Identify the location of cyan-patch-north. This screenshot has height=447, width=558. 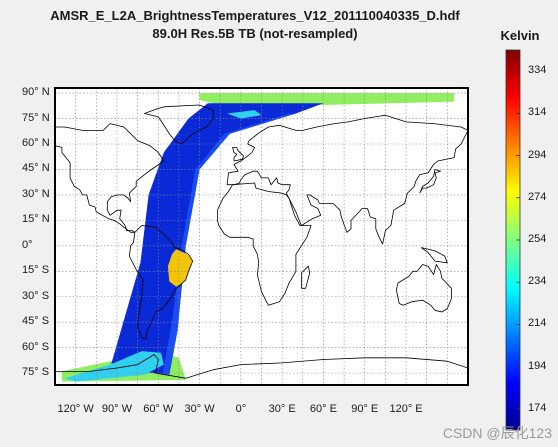
(244, 114).